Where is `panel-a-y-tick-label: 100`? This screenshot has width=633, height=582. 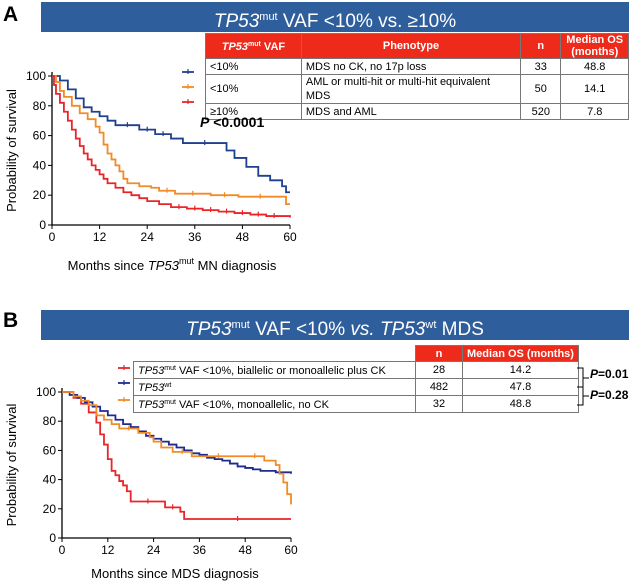
panel-a-y-tick-label: 100 is located at coordinates (36, 76).